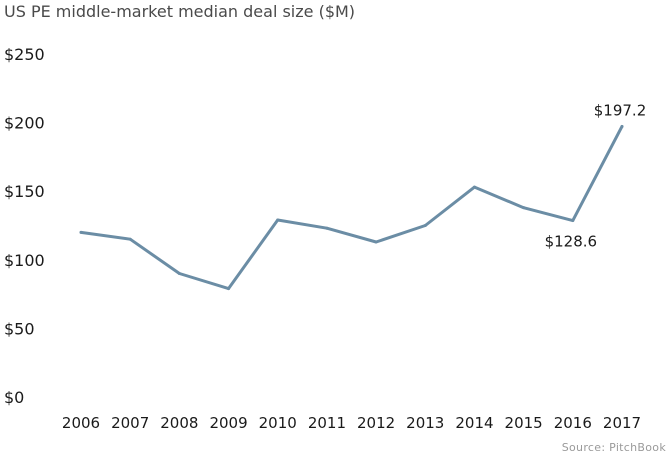 The image size is (669, 457). I want to click on x-tick-label: 2007, so click(130, 423).